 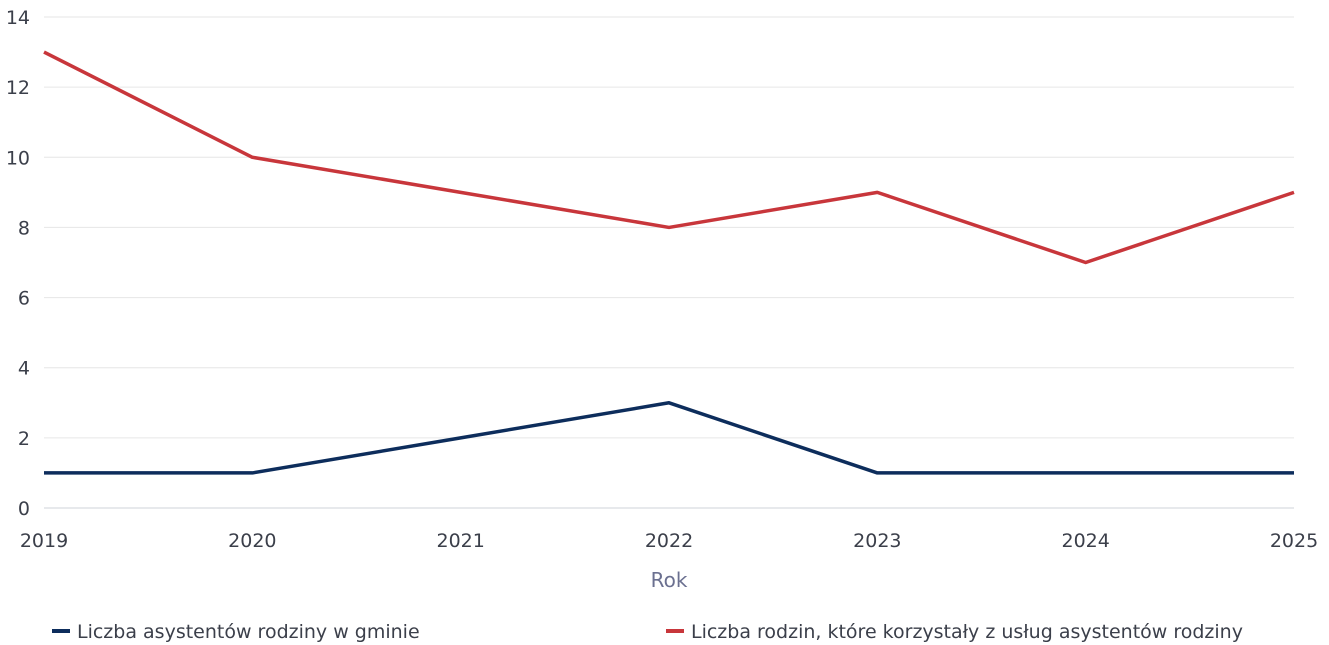 I want to click on x-tick-label: 2025, so click(x=1294, y=541).